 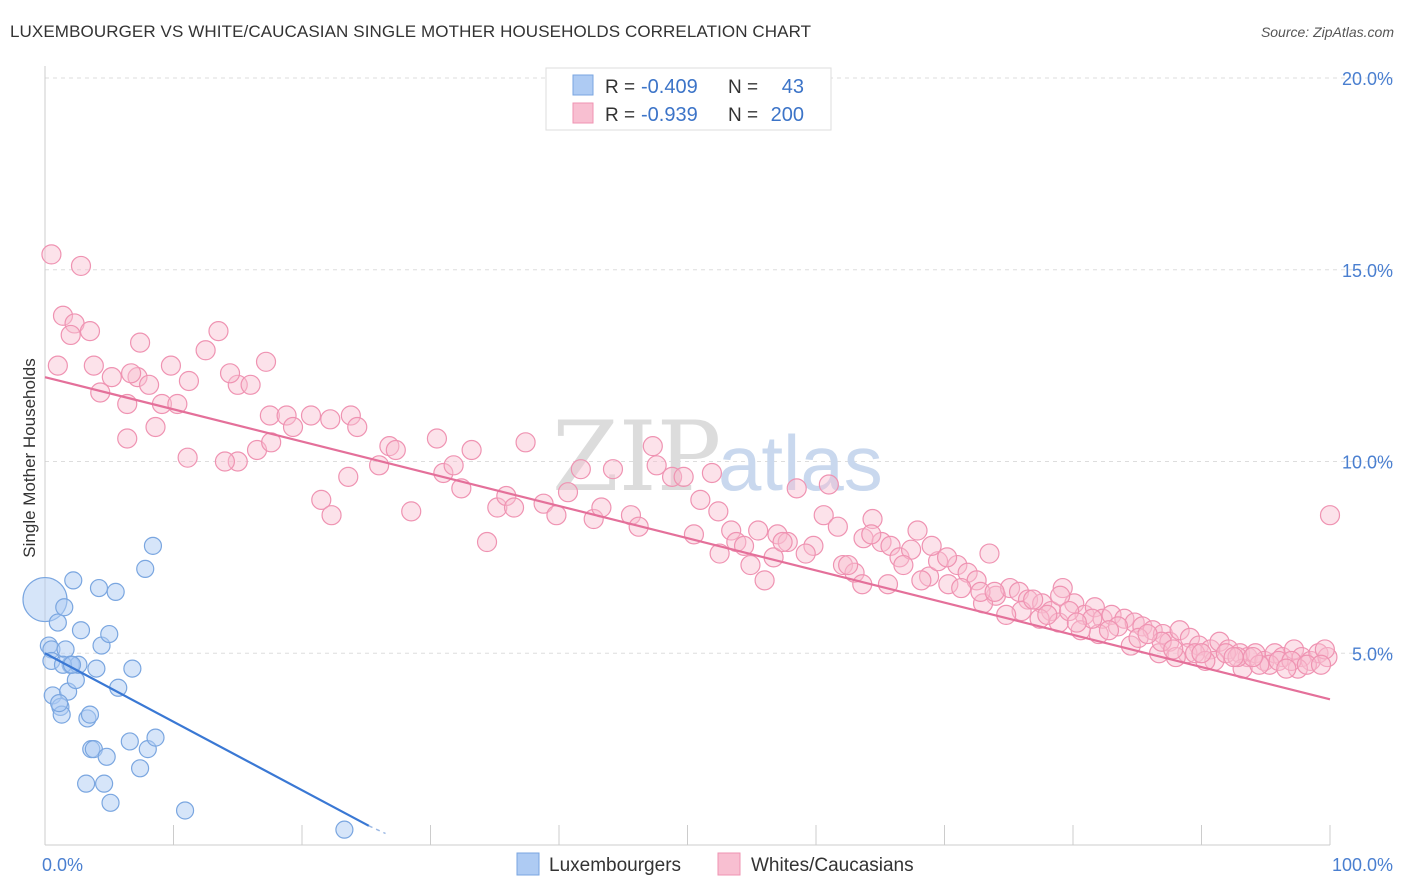 What do you see at coordinates (832, 865) in the screenshot?
I see `bottom-legend-label-2: Whites/Caucasians` at bounding box center [832, 865].